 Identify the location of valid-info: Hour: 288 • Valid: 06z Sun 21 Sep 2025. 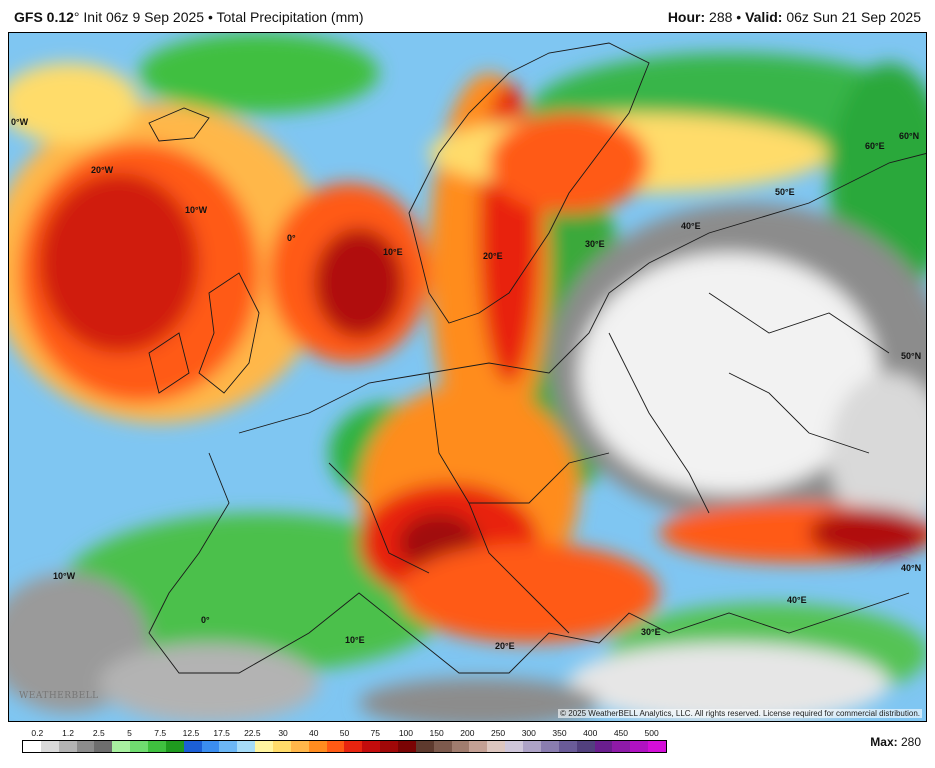
(794, 17).